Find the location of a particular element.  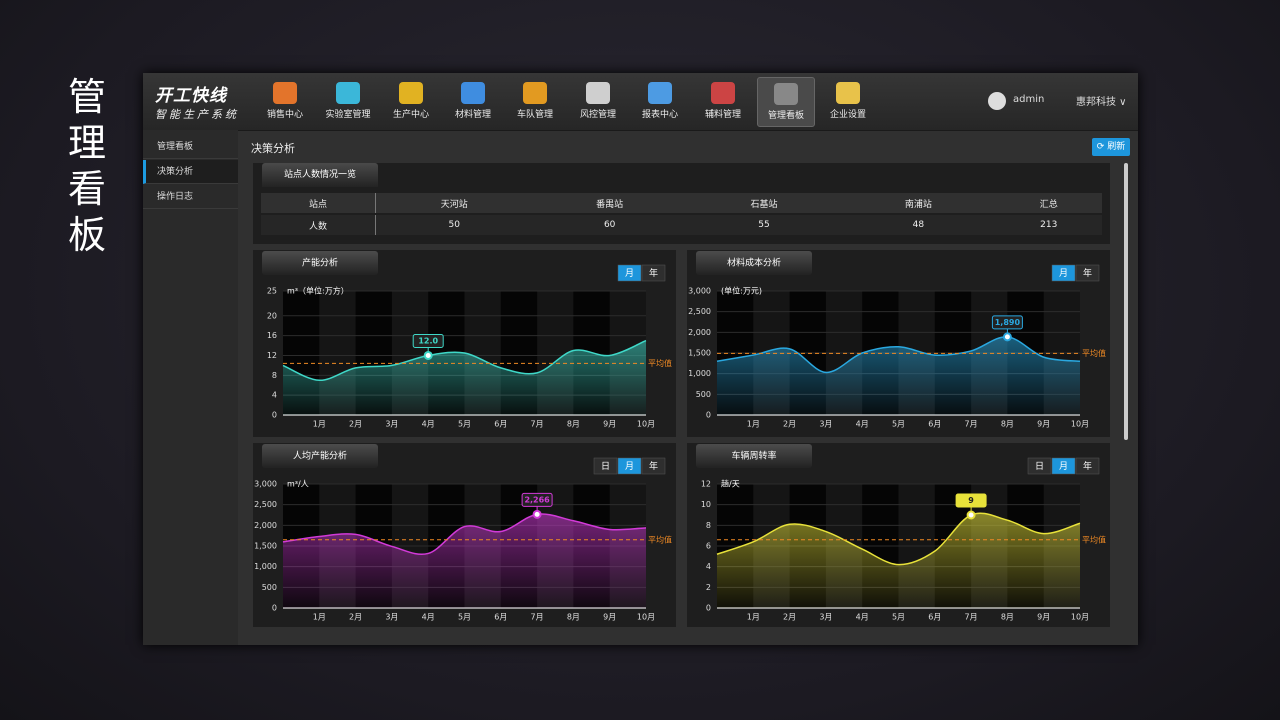

y-tick-label: 1,500 is located at coordinates (265, 546).